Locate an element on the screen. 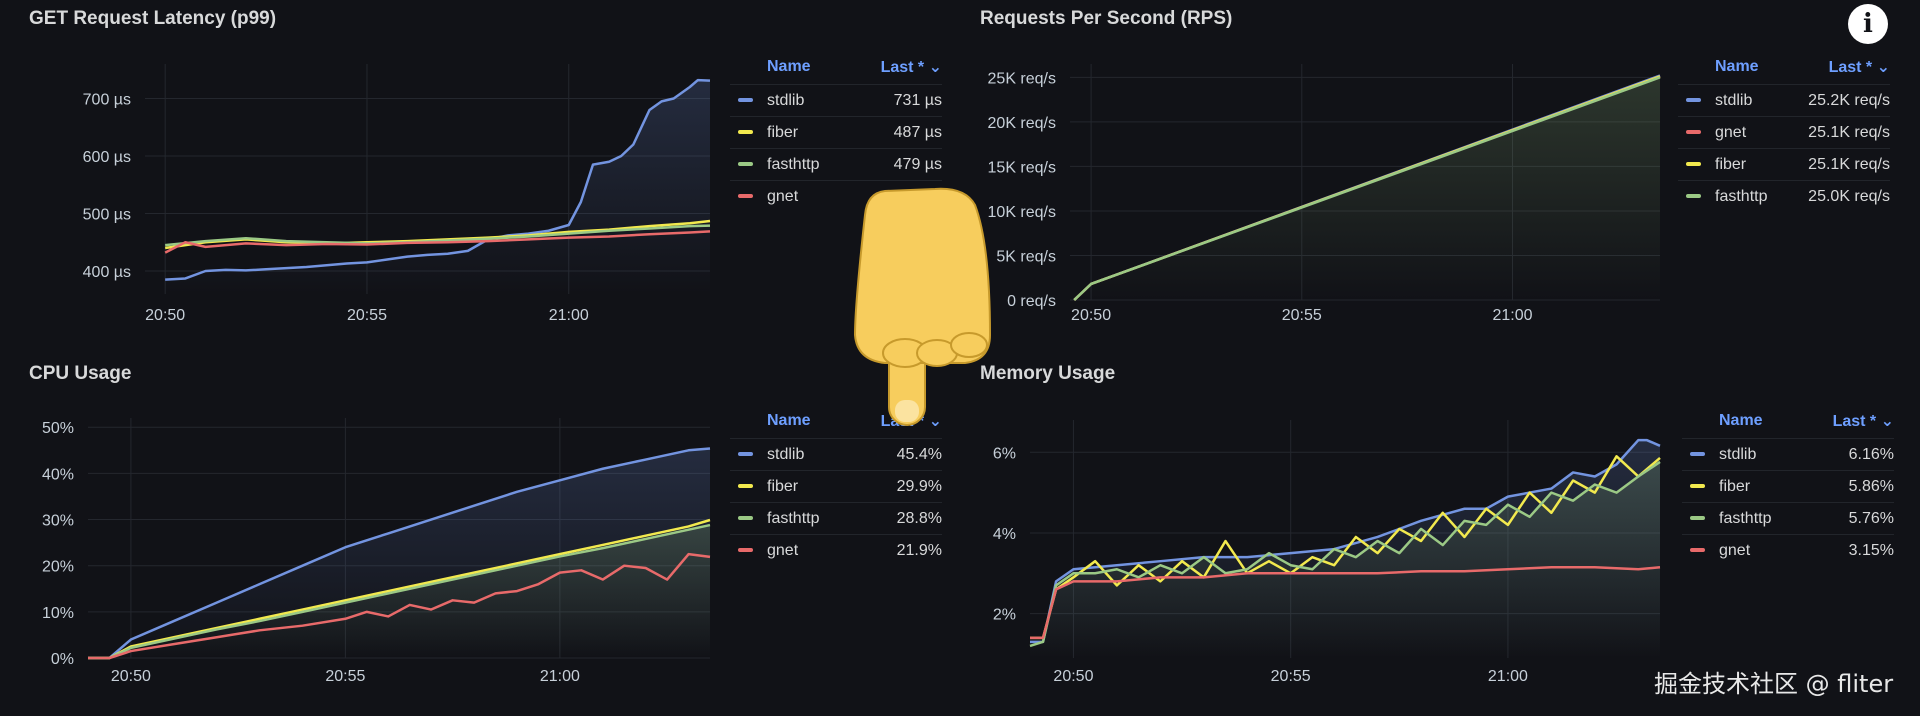 The image size is (1920, 716). y-tick-label: 6% is located at coordinates (1004, 453).